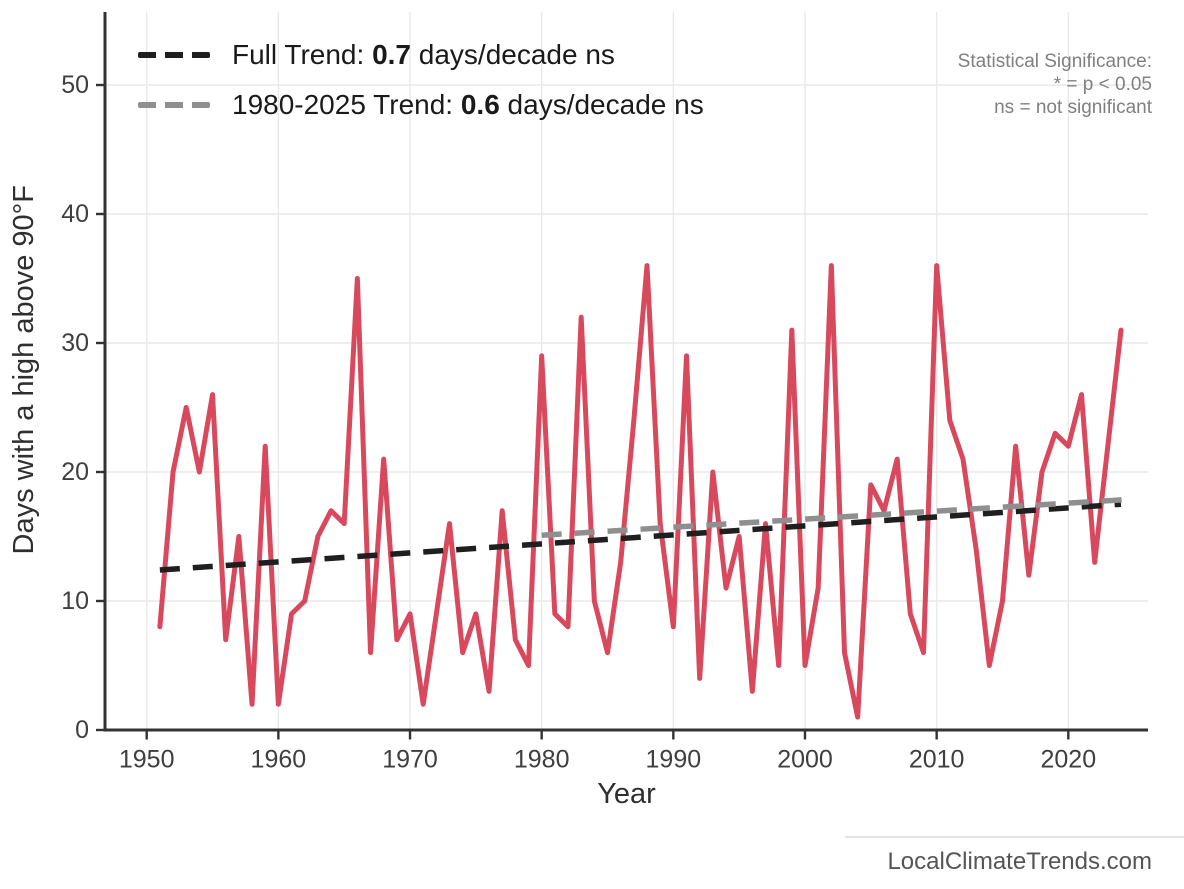 This screenshot has width=1184, height=889. What do you see at coordinates (805, 760) in the screenshot?
I see `x-tick-label: 2000` at bounding box center [805, 760].